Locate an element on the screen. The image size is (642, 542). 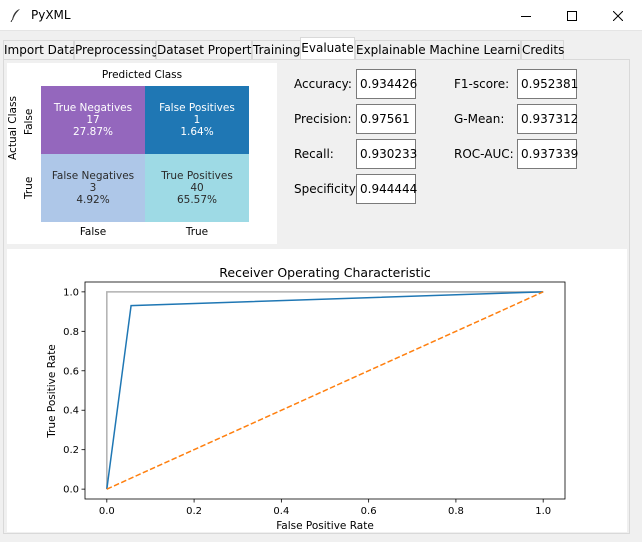
x-tick-label: 0.4 is located at coordinates (281, 511).